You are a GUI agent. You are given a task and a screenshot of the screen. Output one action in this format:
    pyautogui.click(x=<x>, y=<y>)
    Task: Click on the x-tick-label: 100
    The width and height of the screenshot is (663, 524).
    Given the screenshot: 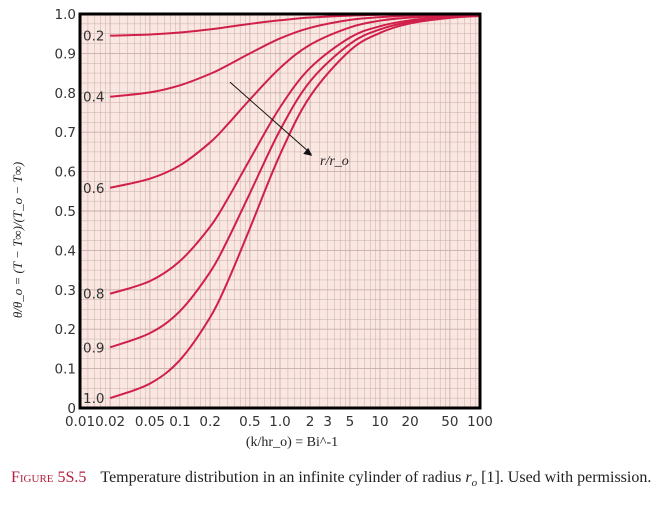 What is the action you would take?
    pyautogui.click(x=480, y=422)
    